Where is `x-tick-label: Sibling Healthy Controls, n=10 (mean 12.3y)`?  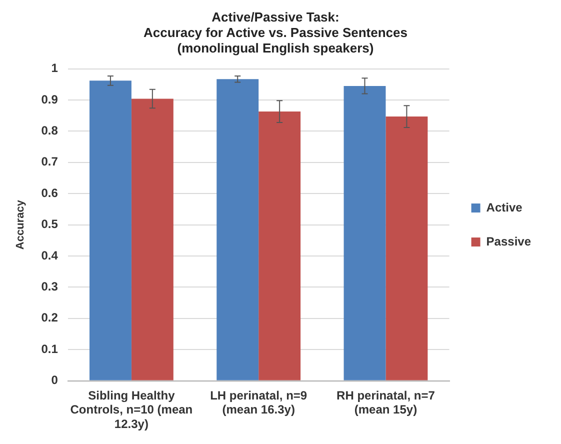
x-tick-label: Sibling Healthy Controls, n=10 (mean 12.3y) is located at coordinates (131, 410).